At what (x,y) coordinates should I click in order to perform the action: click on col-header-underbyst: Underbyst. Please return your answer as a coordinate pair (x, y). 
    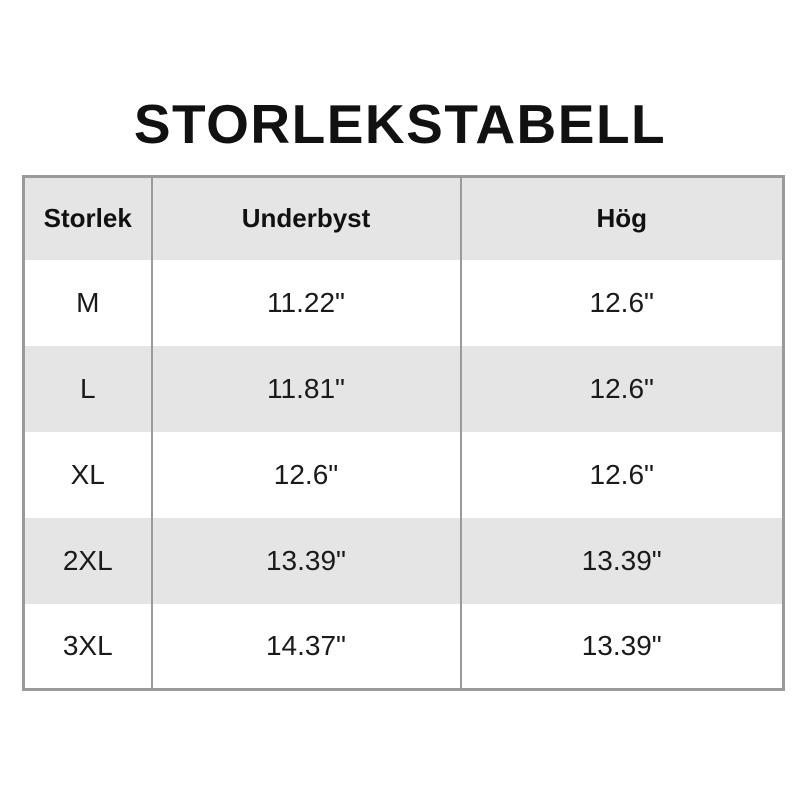
    Looking at the image, I should click on (305, 218).